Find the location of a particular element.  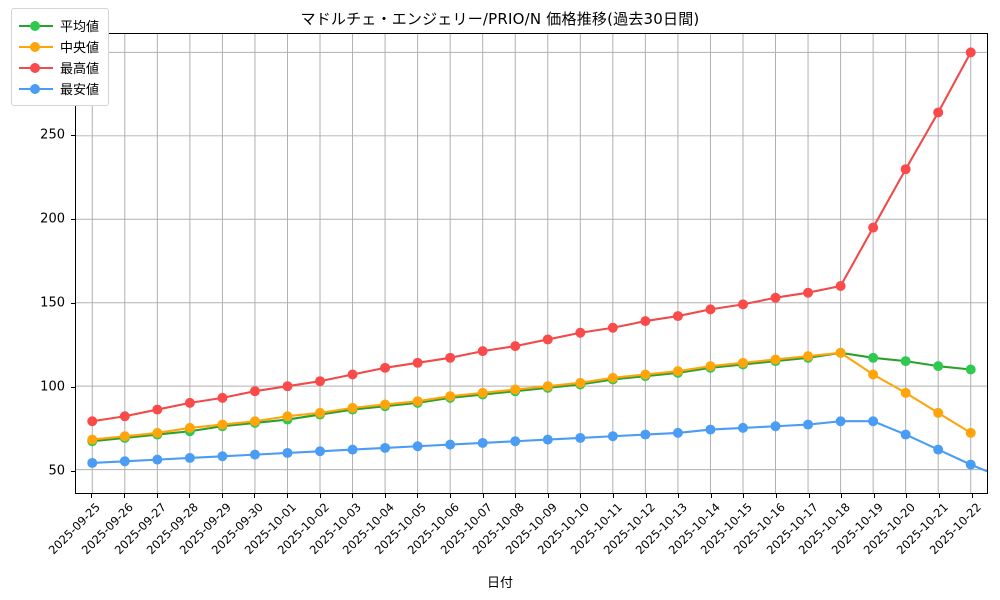

x-tick-label: 2025-10-16 is located at coordinates (759, 529).